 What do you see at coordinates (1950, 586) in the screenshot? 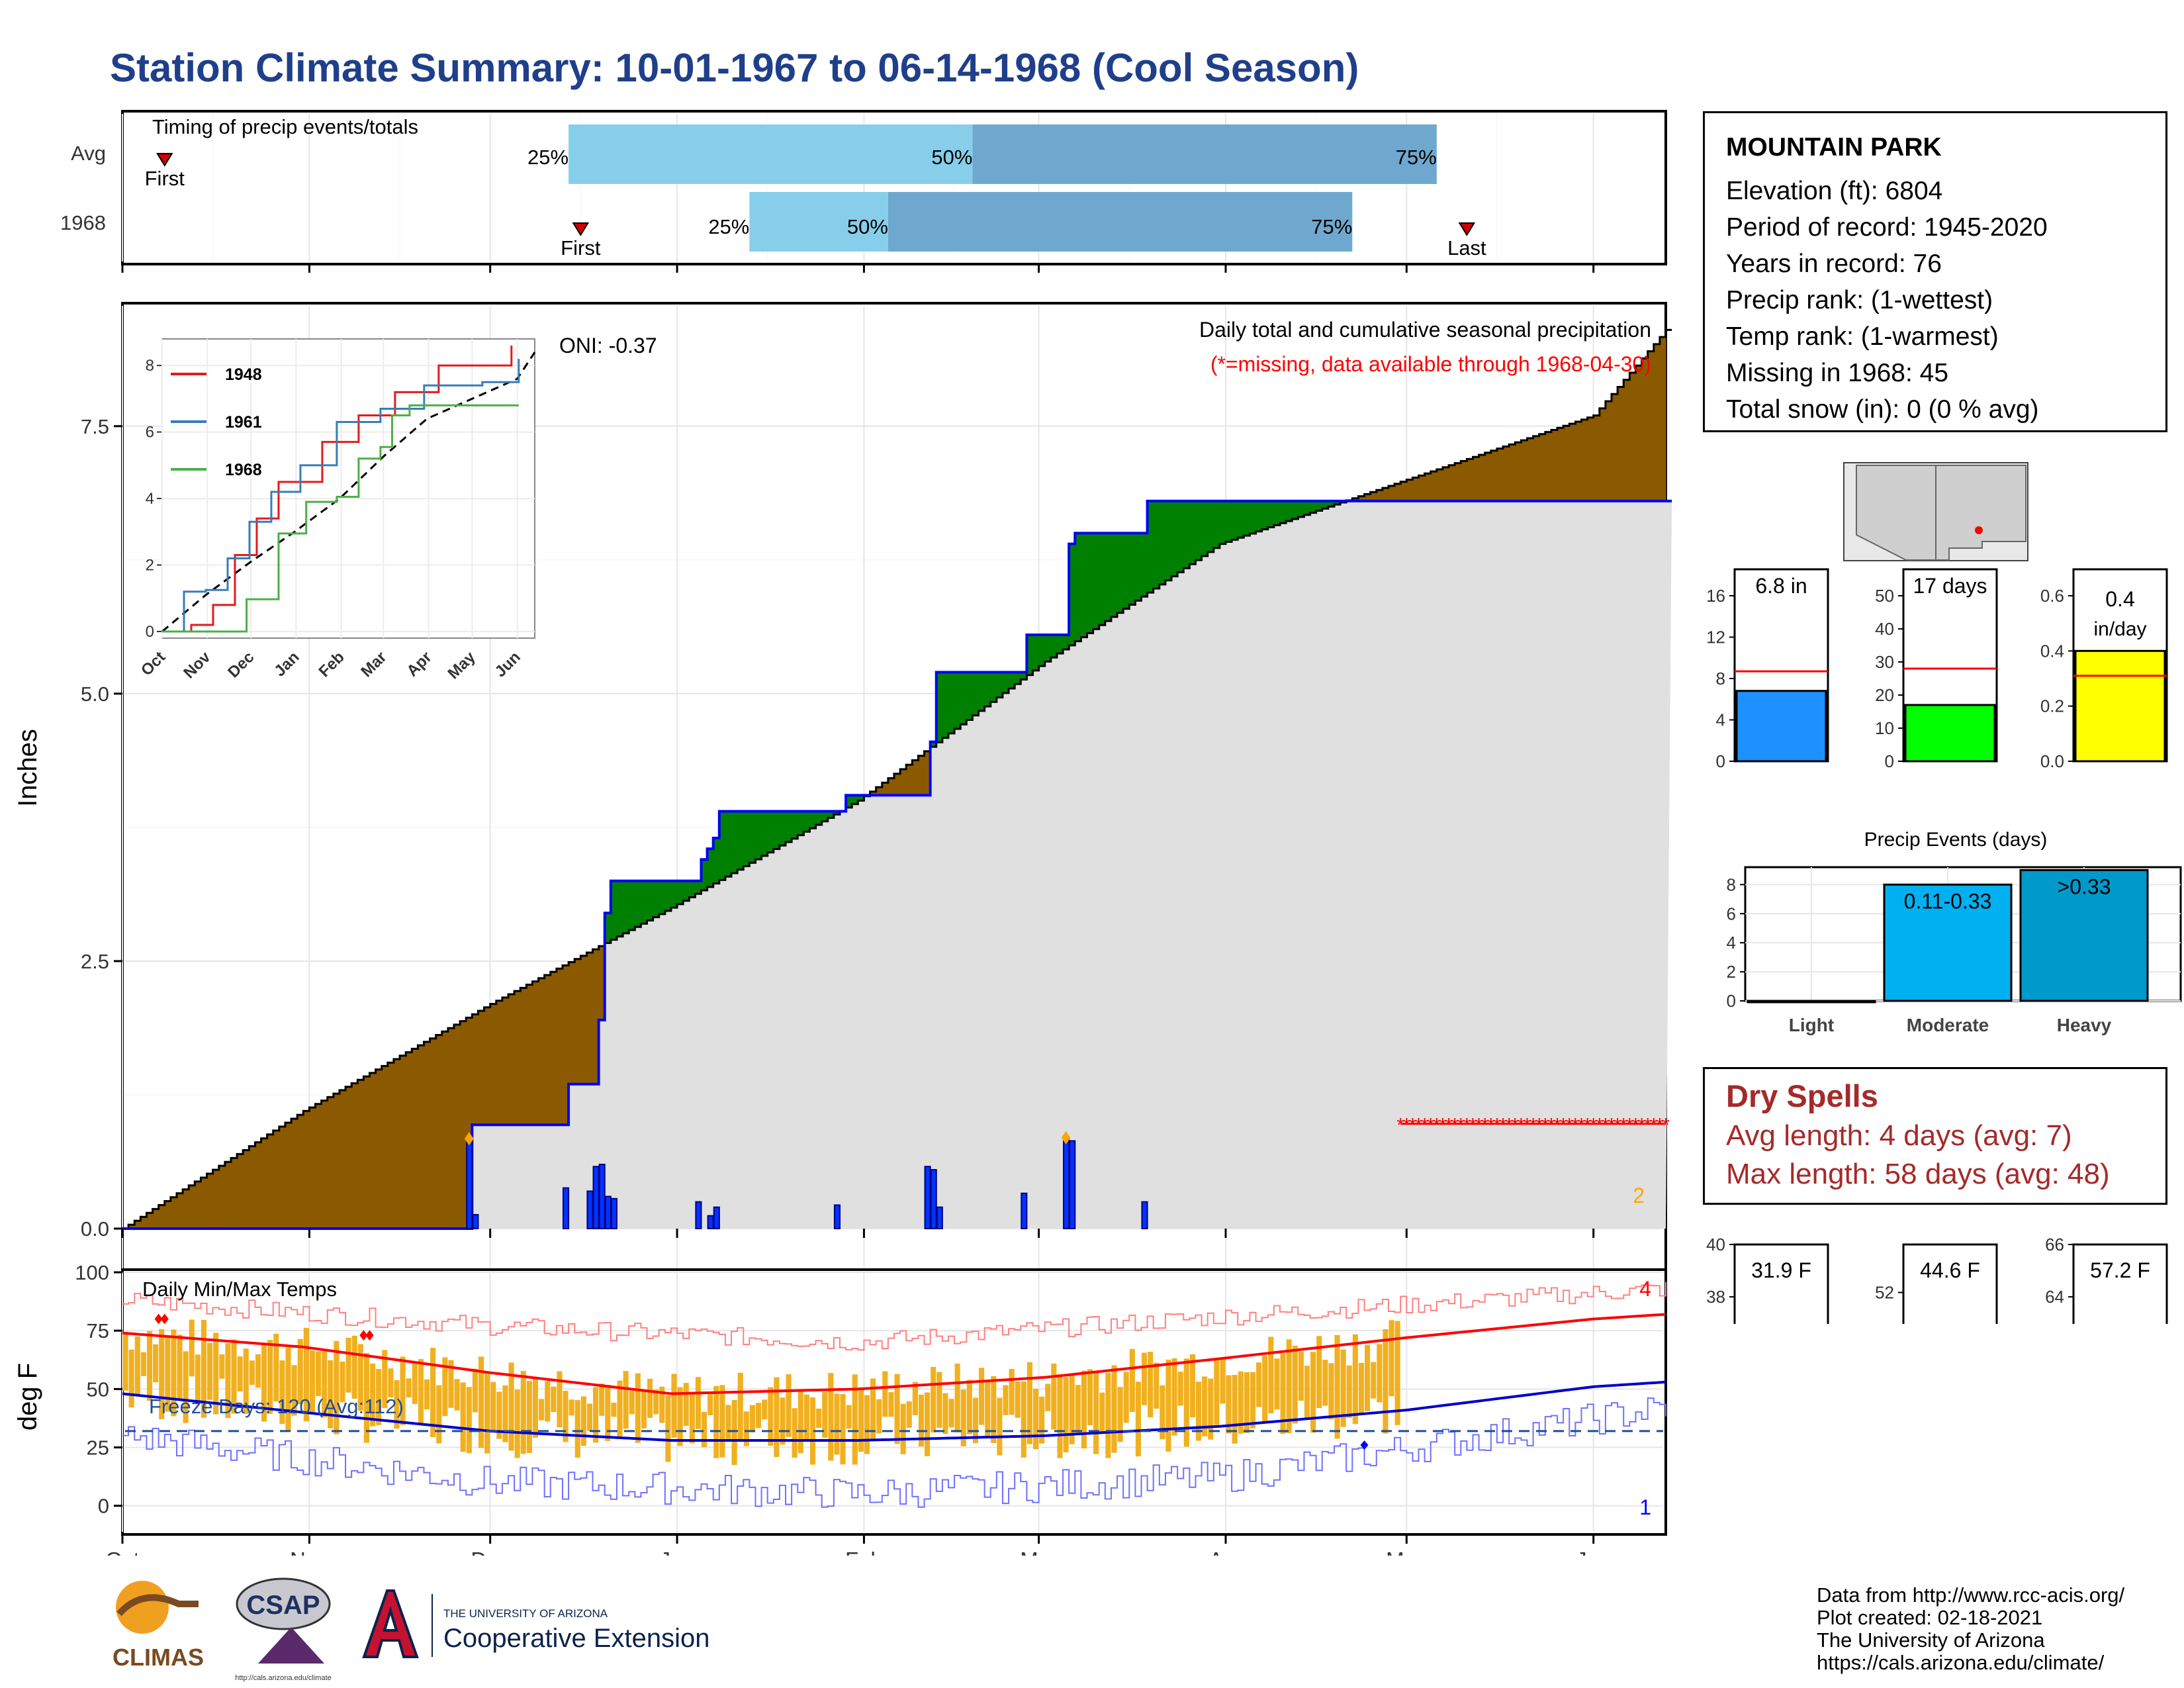
I see `summary-rain_days-value: 17 days` at bounding box center [1950, 586].